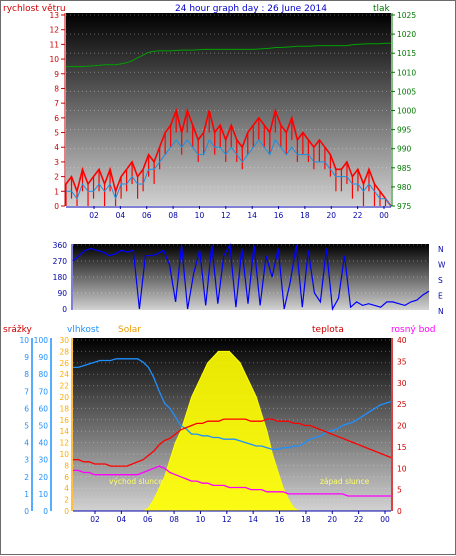 The width and height of the screenshot is (456, 556). I want to click on humidity-tick-label: 30, so click(43, 460).